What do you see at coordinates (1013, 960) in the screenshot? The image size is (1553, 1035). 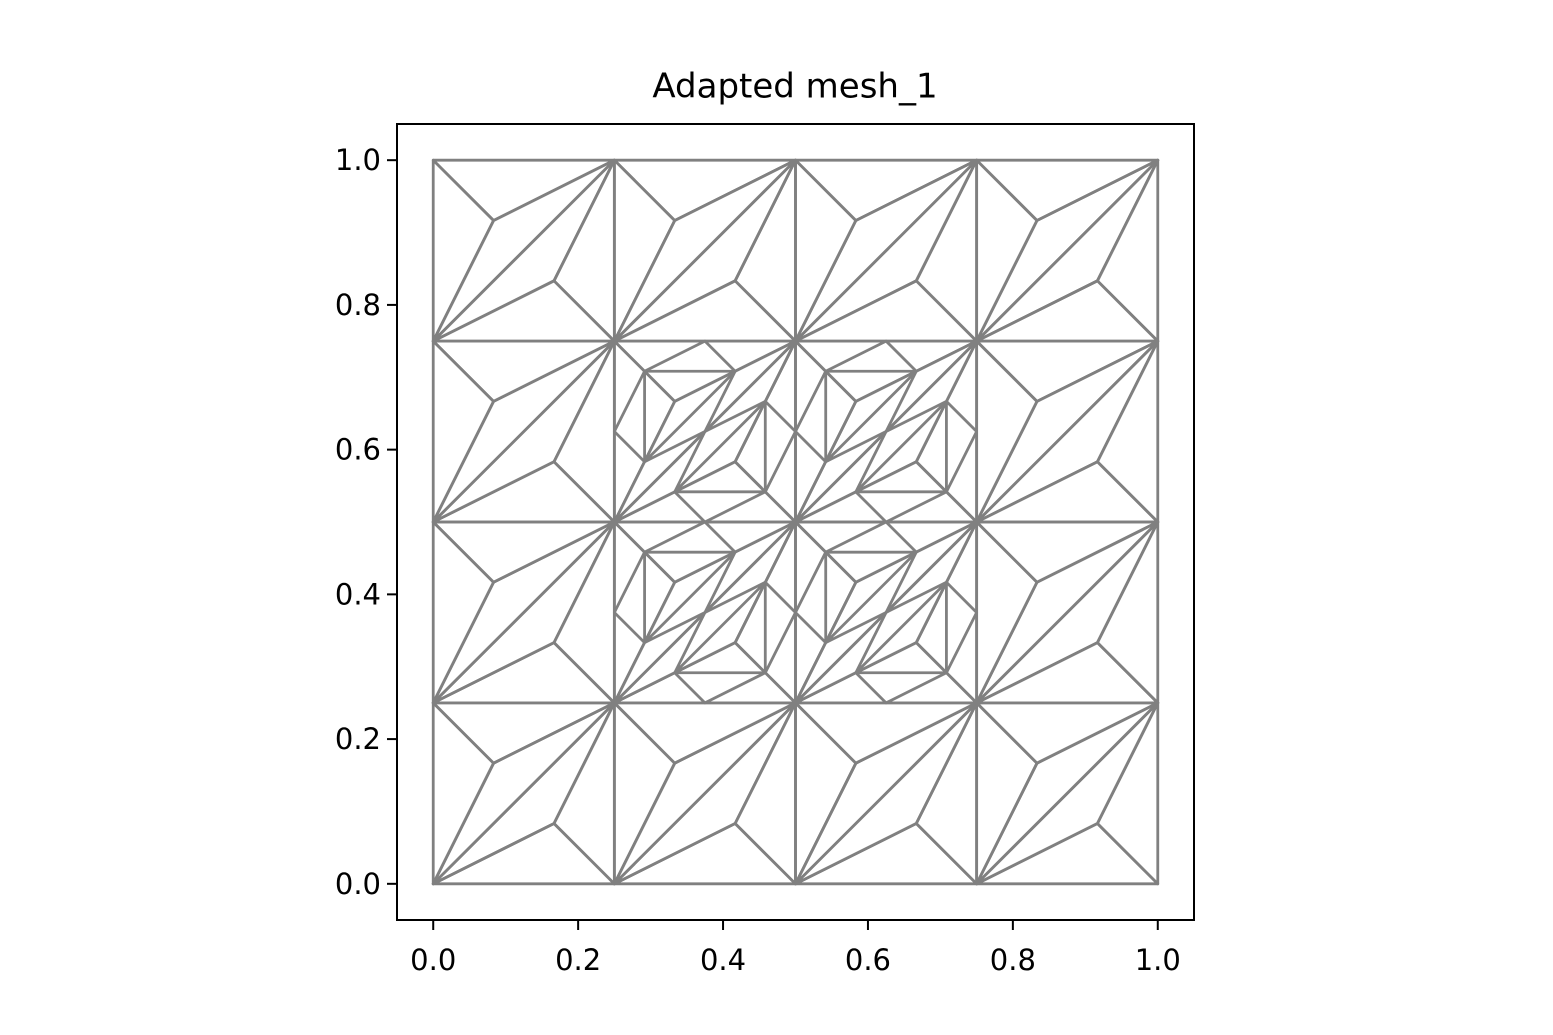 I see `x-tick-label: 0.8` at bounding box center [1013, 960].